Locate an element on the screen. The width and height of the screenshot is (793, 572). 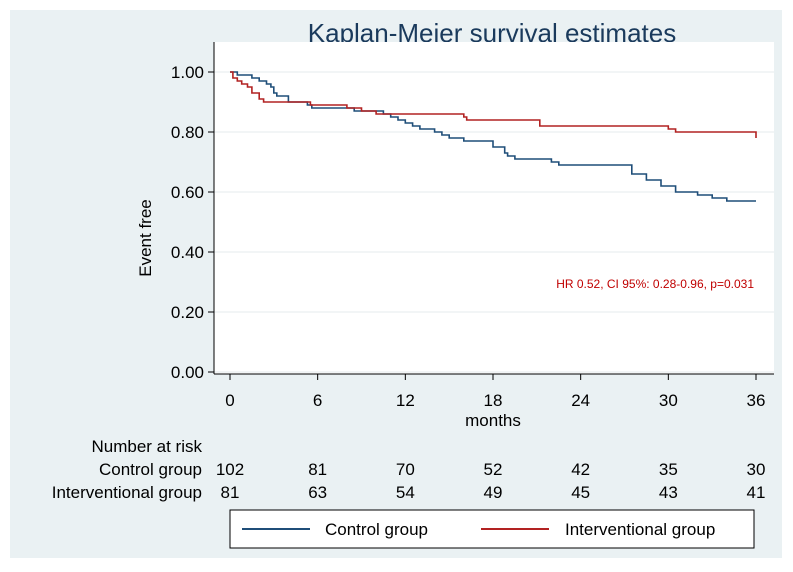
x-tick-label-5: 30 is located at coordinates (668, 400).